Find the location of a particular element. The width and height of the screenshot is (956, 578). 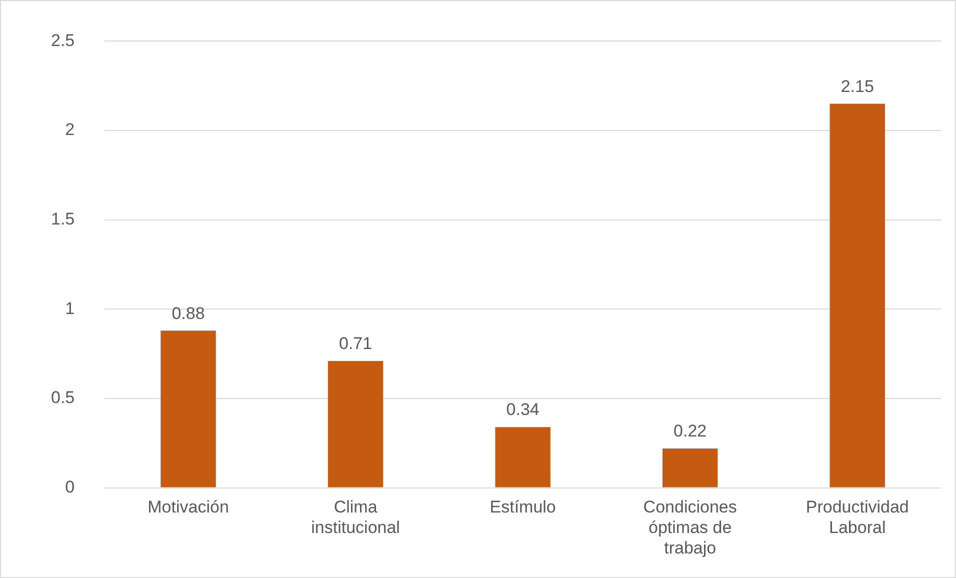

data-label: 0.22 is located at coordinates (690, 431).